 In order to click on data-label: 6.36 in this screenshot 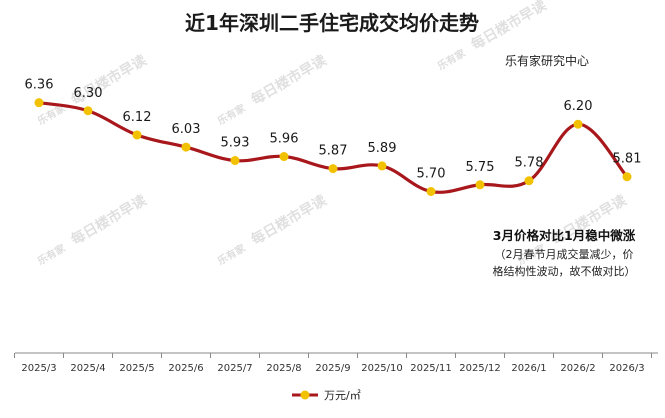, I will do `click(39, 85)`.